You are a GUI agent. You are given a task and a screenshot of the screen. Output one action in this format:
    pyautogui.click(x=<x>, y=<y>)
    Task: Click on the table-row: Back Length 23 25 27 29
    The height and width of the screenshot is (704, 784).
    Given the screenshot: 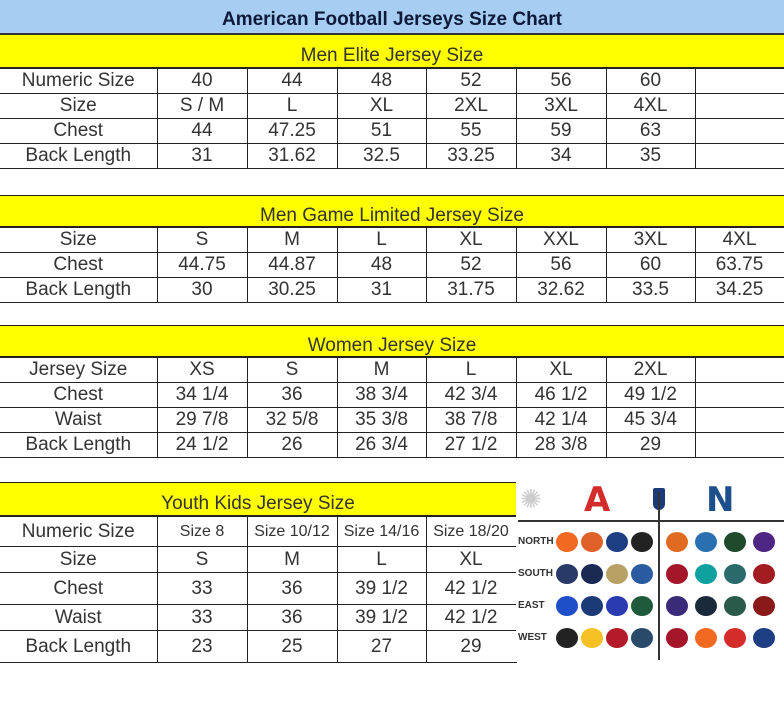 What is the action you would take?
    pyautogui.click(x=258, y=646)
    